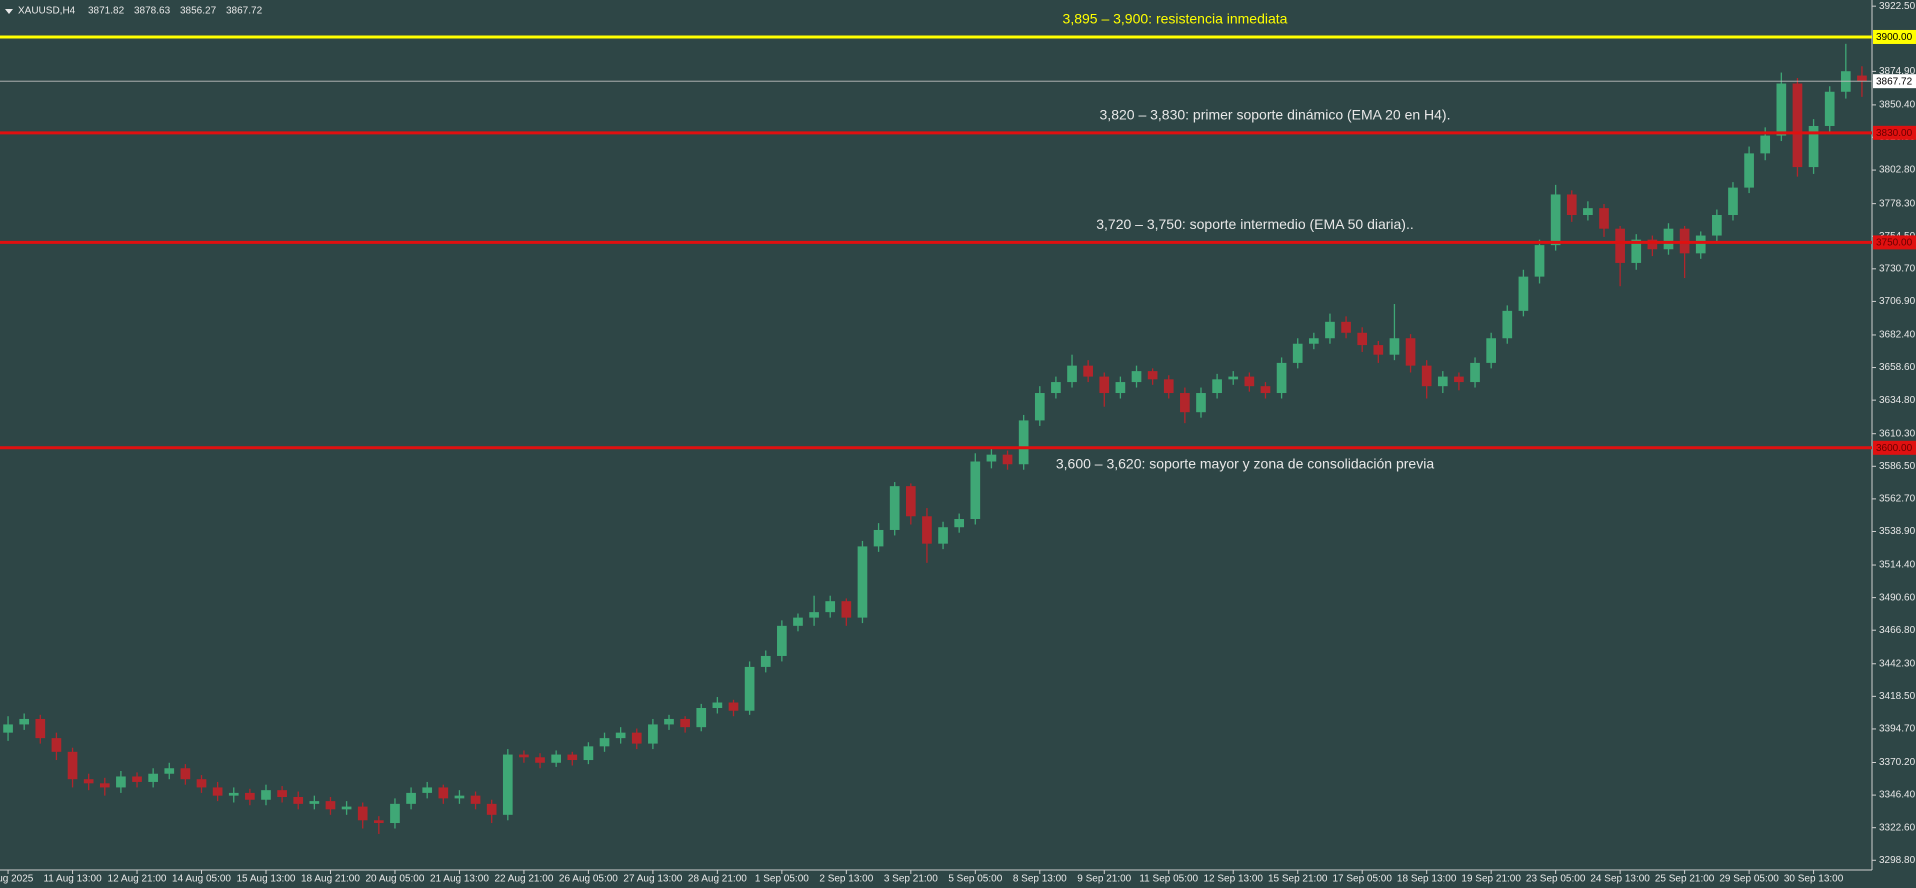  What do you see at coordinates (1897, 827) in the screenshot?
I see `y-tick-label: 3322.60` at bounding box center [1897, 827].